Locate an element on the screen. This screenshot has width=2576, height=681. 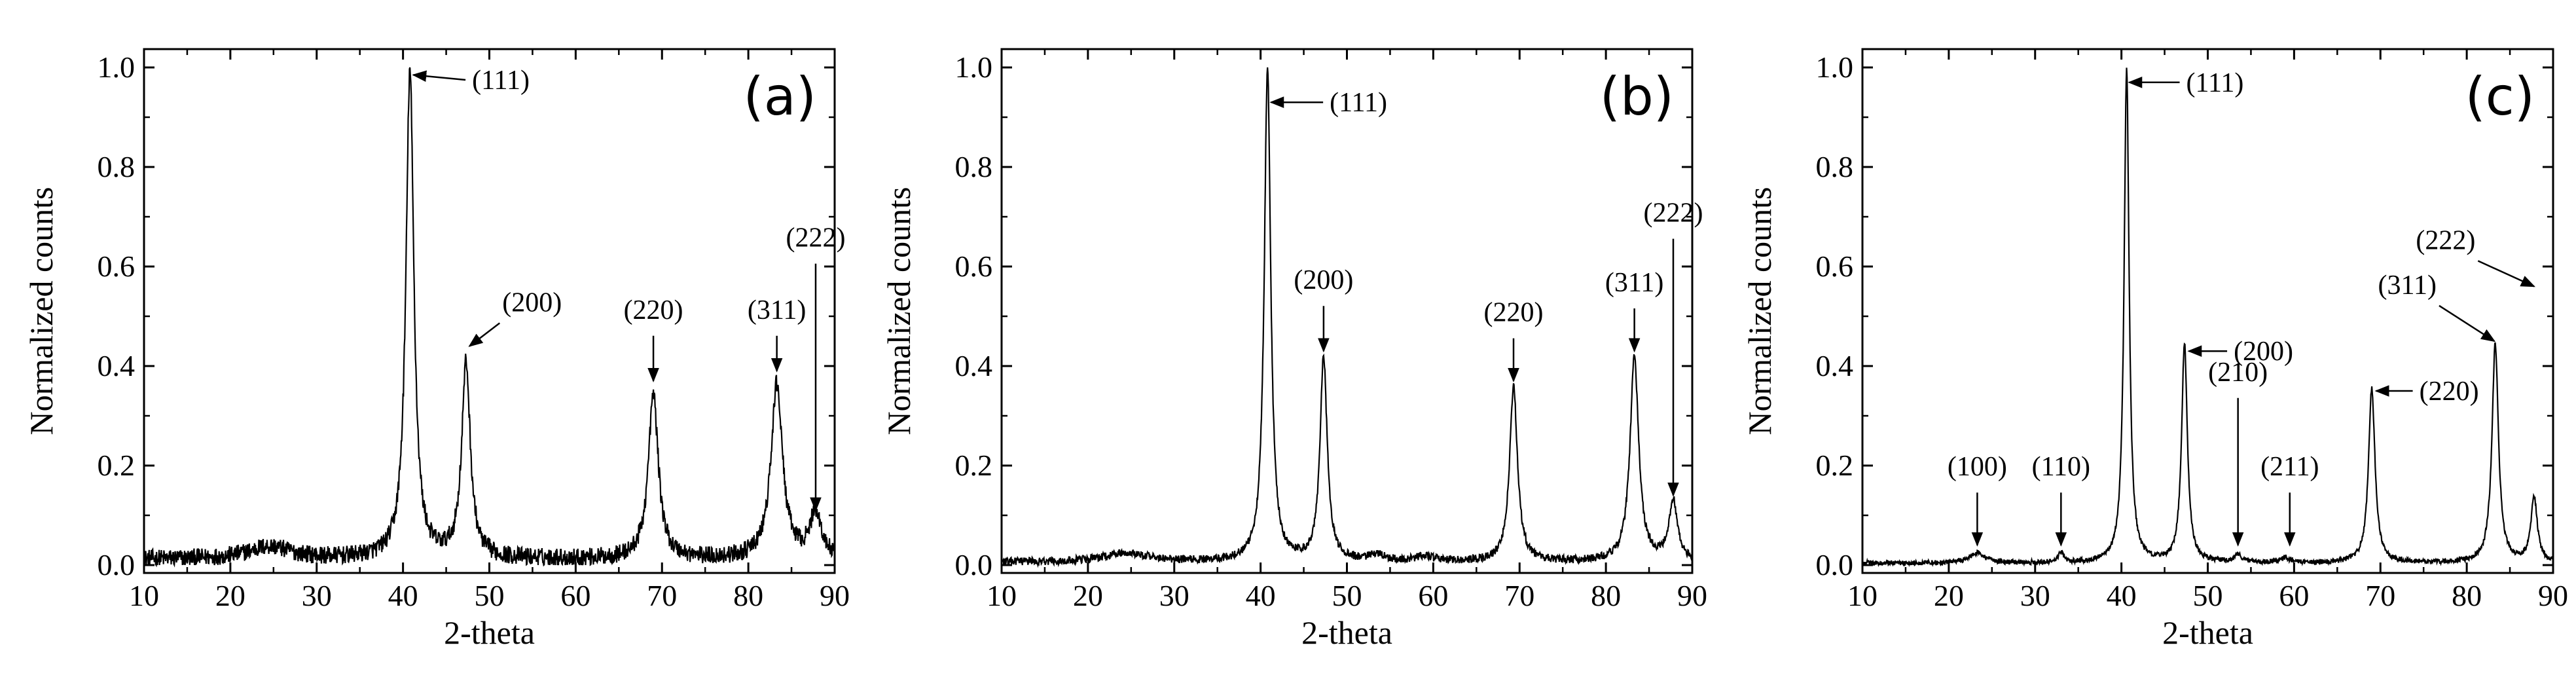
panel-label: (b) is located at coordinates (1637, 97).